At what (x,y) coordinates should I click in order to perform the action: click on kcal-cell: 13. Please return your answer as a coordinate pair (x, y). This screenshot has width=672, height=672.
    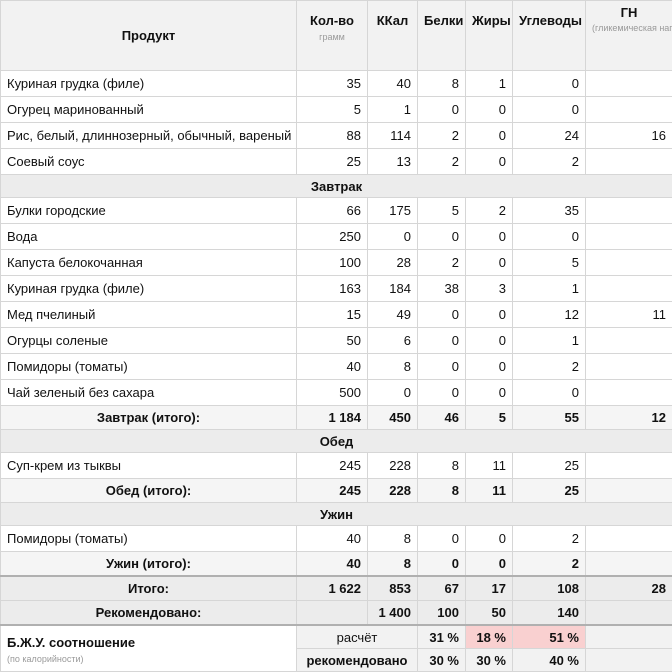
    Looking at the image, I should click on (393, 162).